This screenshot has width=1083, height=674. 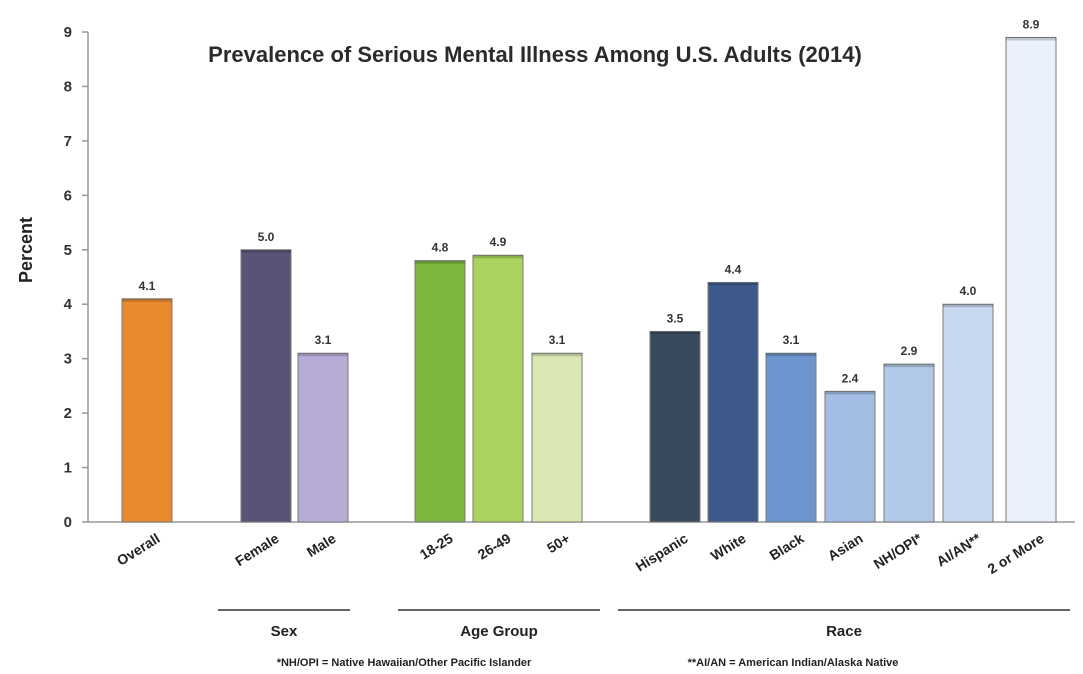 I want to click on x-tick-label: White, so click(x=728, y=547).